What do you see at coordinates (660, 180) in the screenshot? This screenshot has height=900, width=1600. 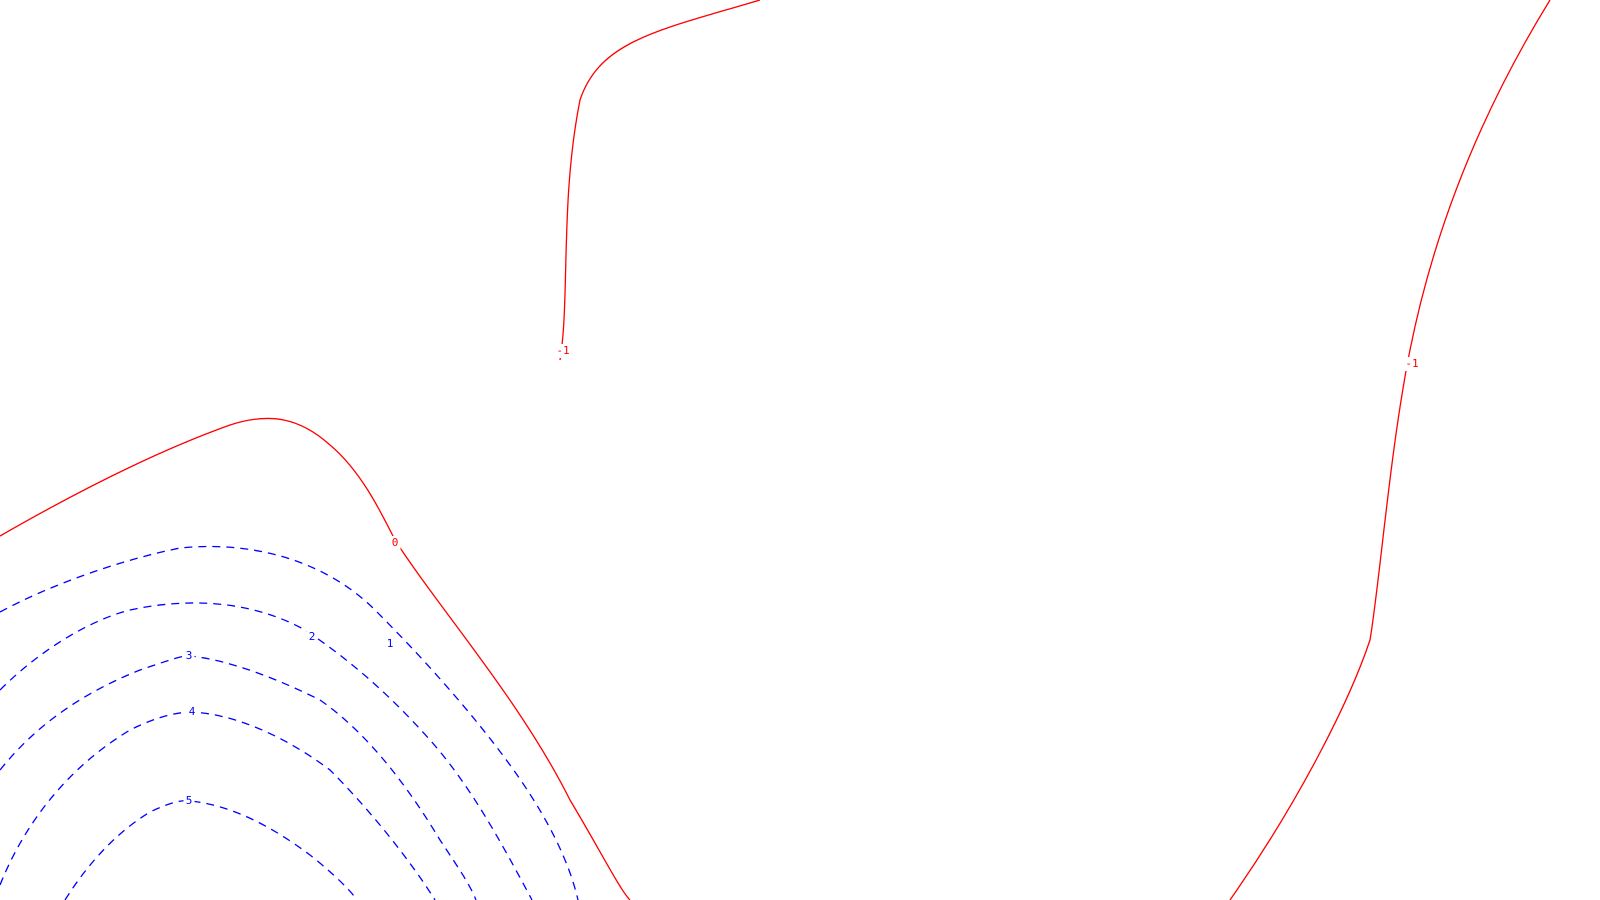 I see `contour-line--1` at bounding box center [660, 180].